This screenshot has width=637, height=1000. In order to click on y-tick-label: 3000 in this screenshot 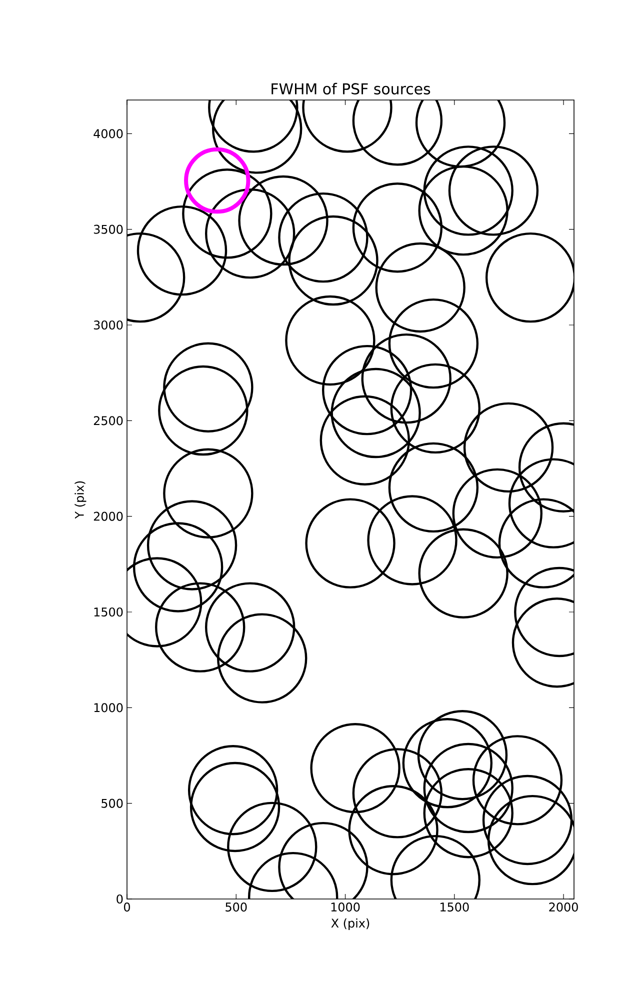, I will do `click(108, 325)`.